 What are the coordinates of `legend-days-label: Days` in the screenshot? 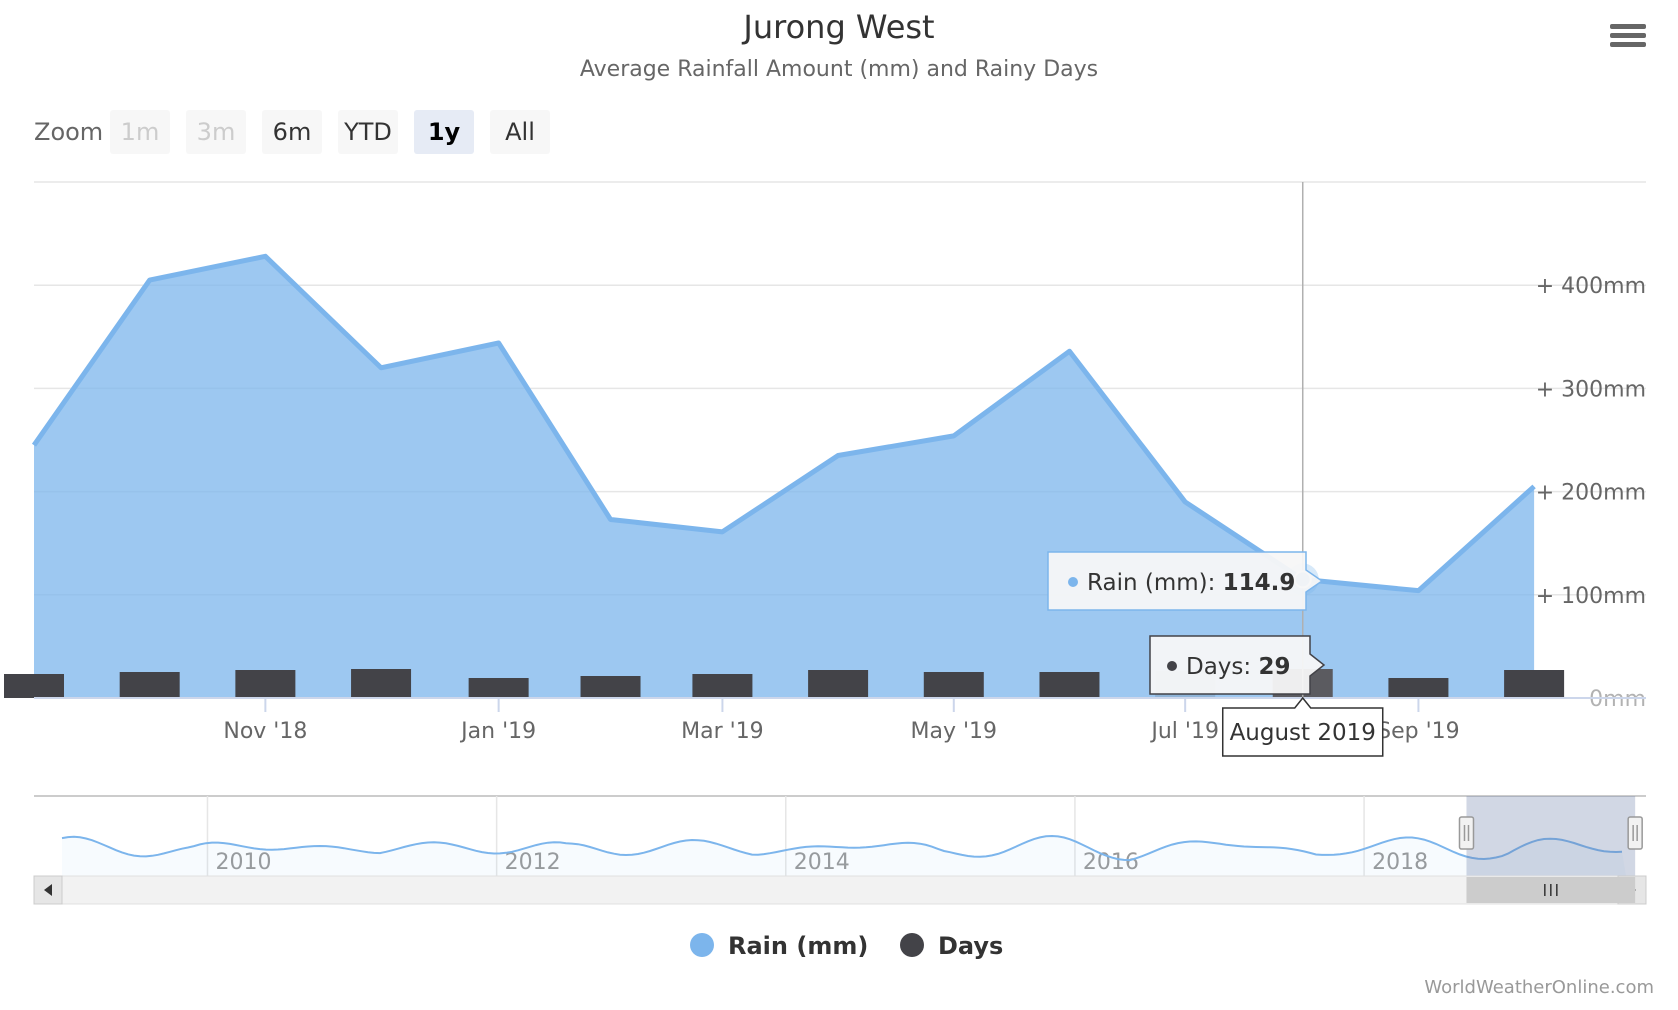 It's located at (971, 946).